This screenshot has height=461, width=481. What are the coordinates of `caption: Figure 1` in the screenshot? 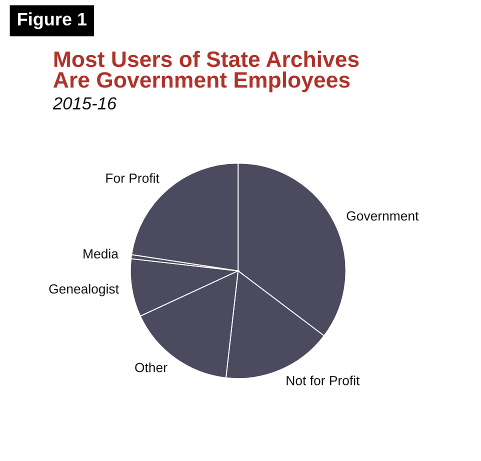 It's located at (52, 21).